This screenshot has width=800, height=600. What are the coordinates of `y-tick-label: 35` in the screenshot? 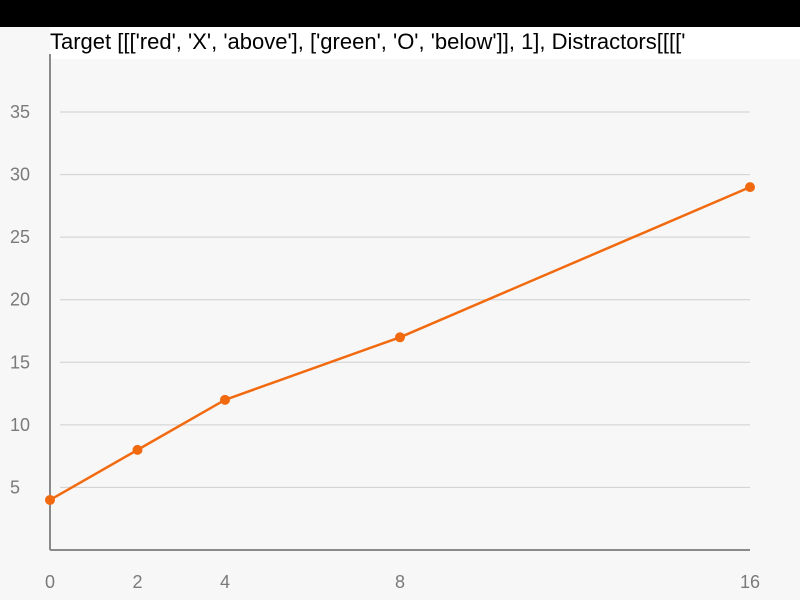 It's located at (20, 112).